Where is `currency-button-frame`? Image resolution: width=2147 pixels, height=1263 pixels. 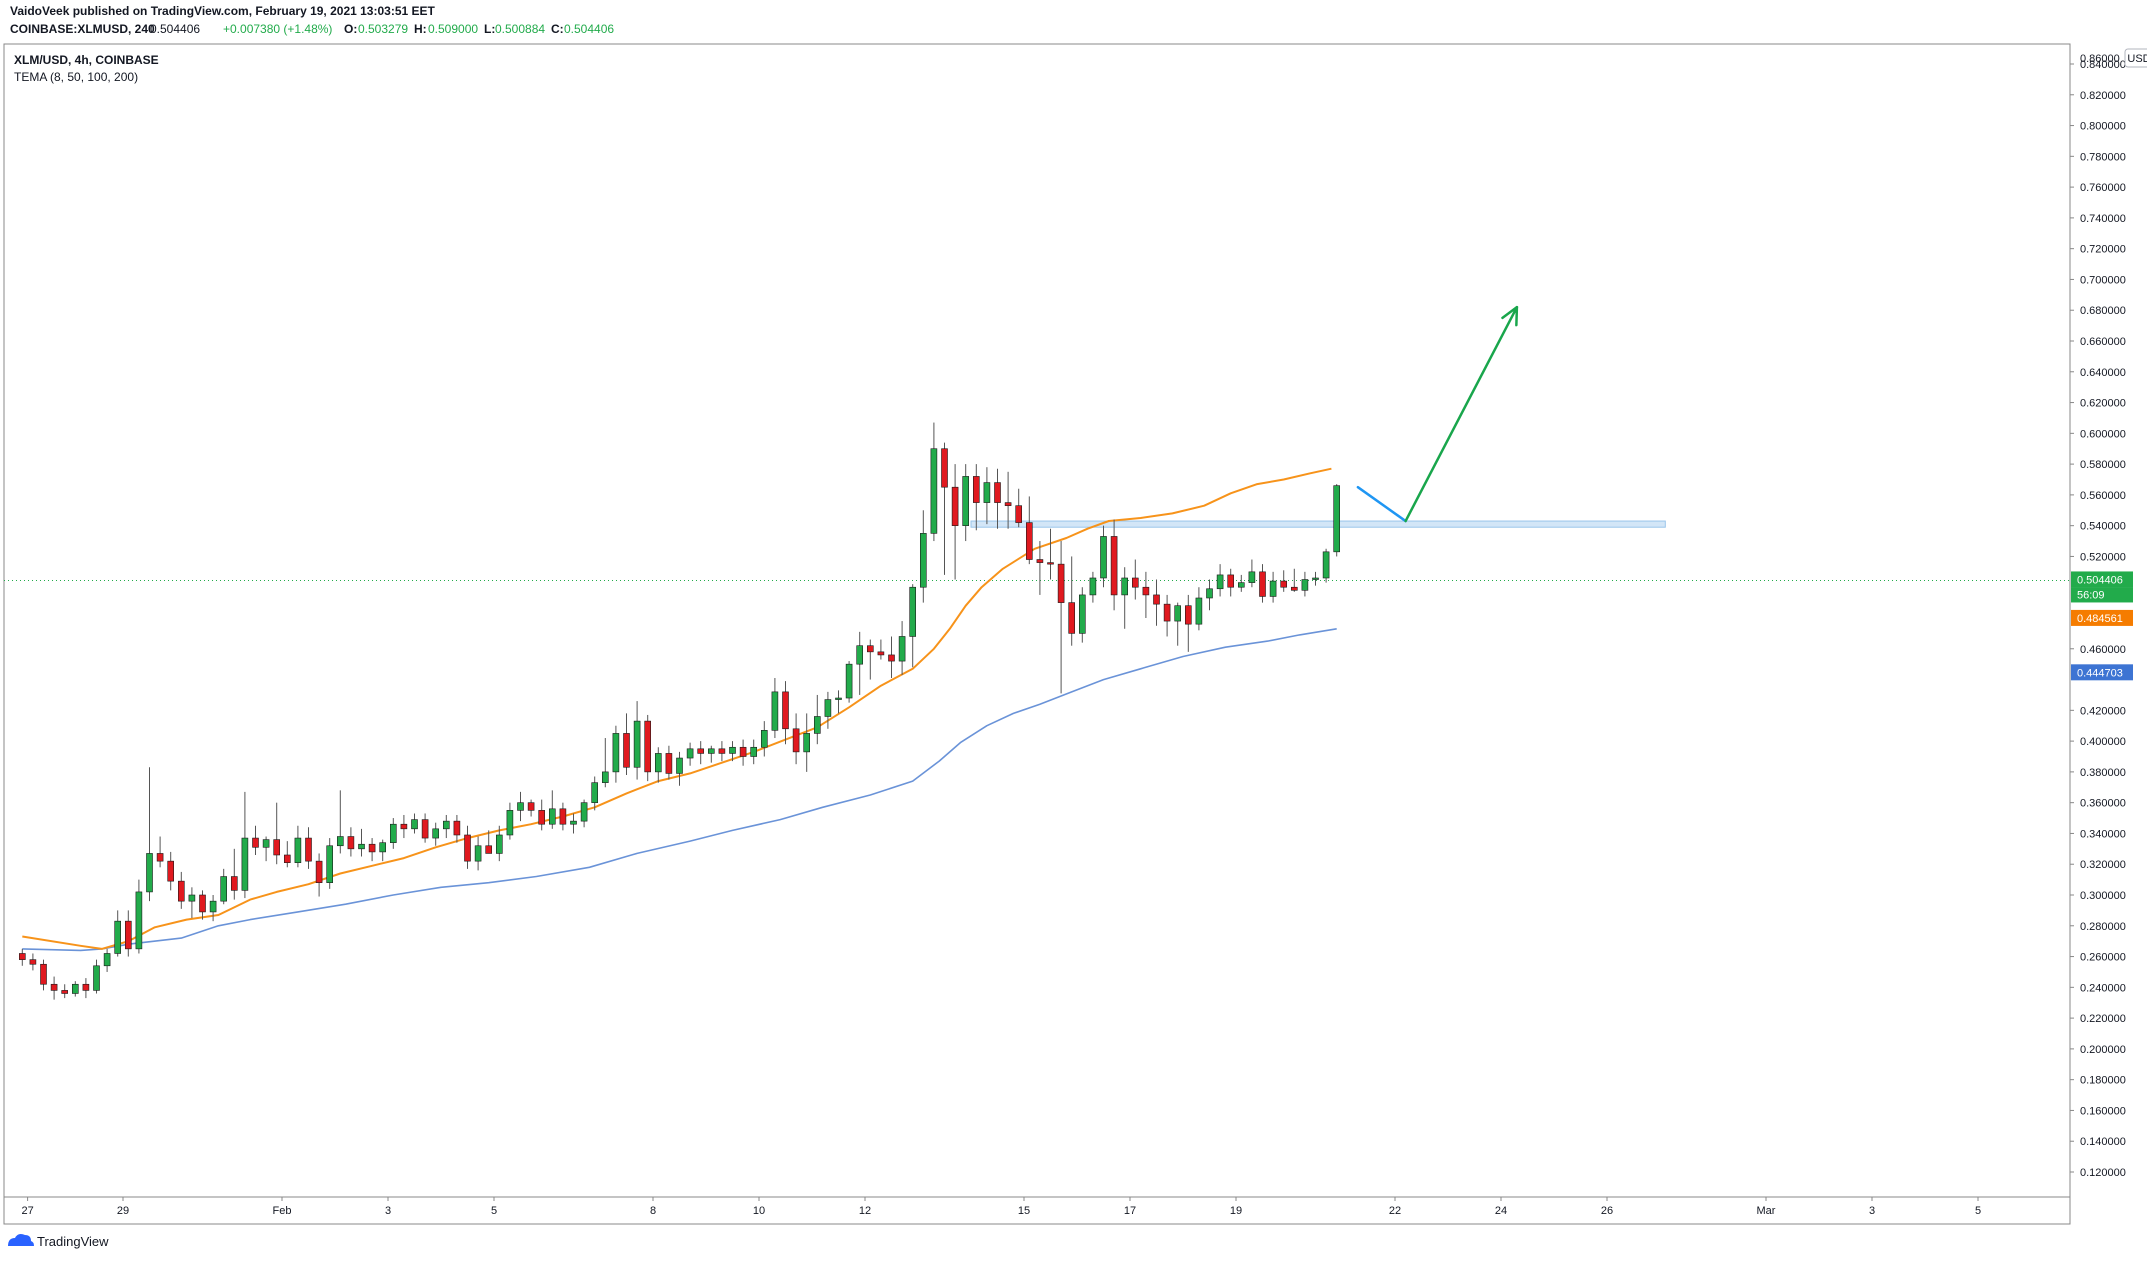
currency-button-frame is located at coordinates (2135, 58).